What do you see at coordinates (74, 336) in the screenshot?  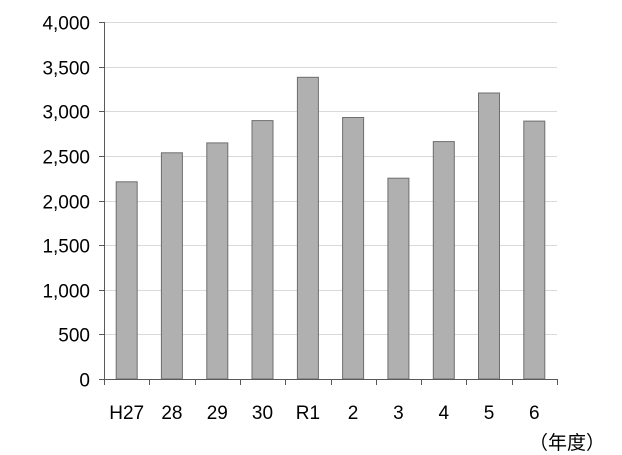 I see `y-tick-label: 500` at bounding box center [74, 336].